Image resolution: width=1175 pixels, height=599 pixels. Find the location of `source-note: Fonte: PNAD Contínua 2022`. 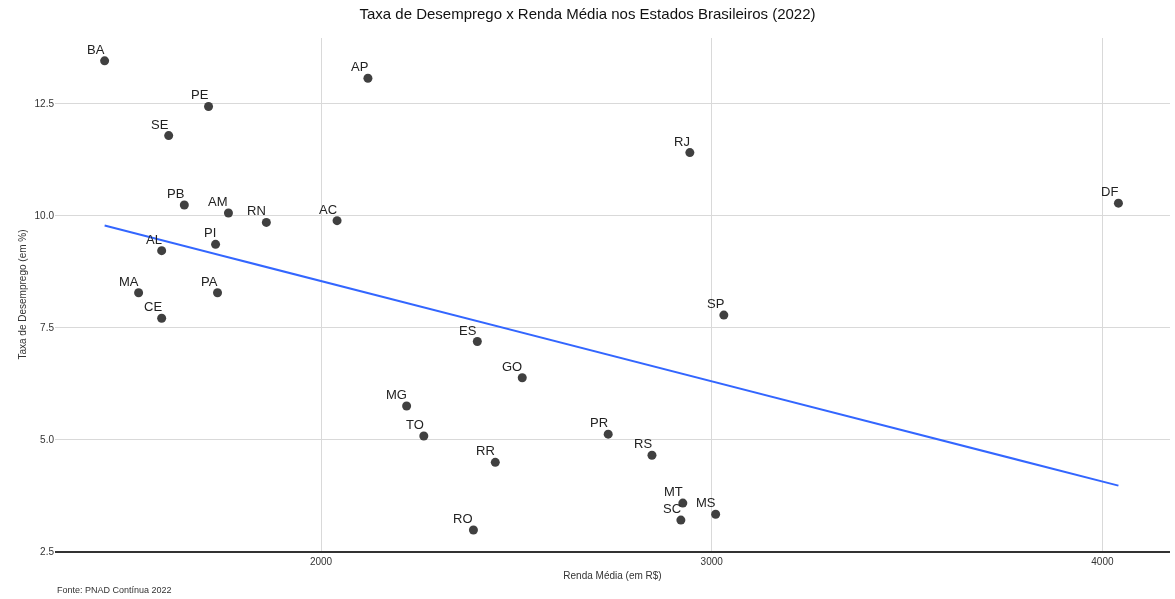

source-note: Fonte: PNAD Contínua 2022 is located at coordinates (114, 590).